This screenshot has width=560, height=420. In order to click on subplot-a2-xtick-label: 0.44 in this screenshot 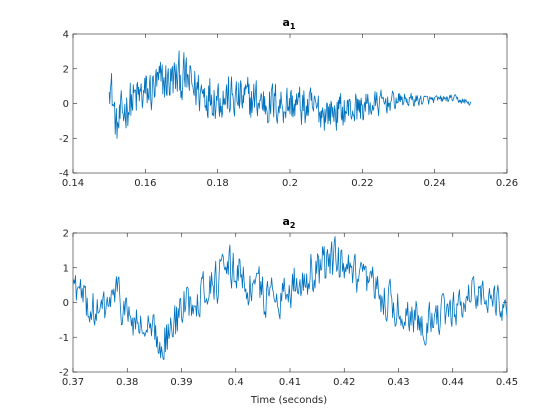, I will do `click(453, 382)`.